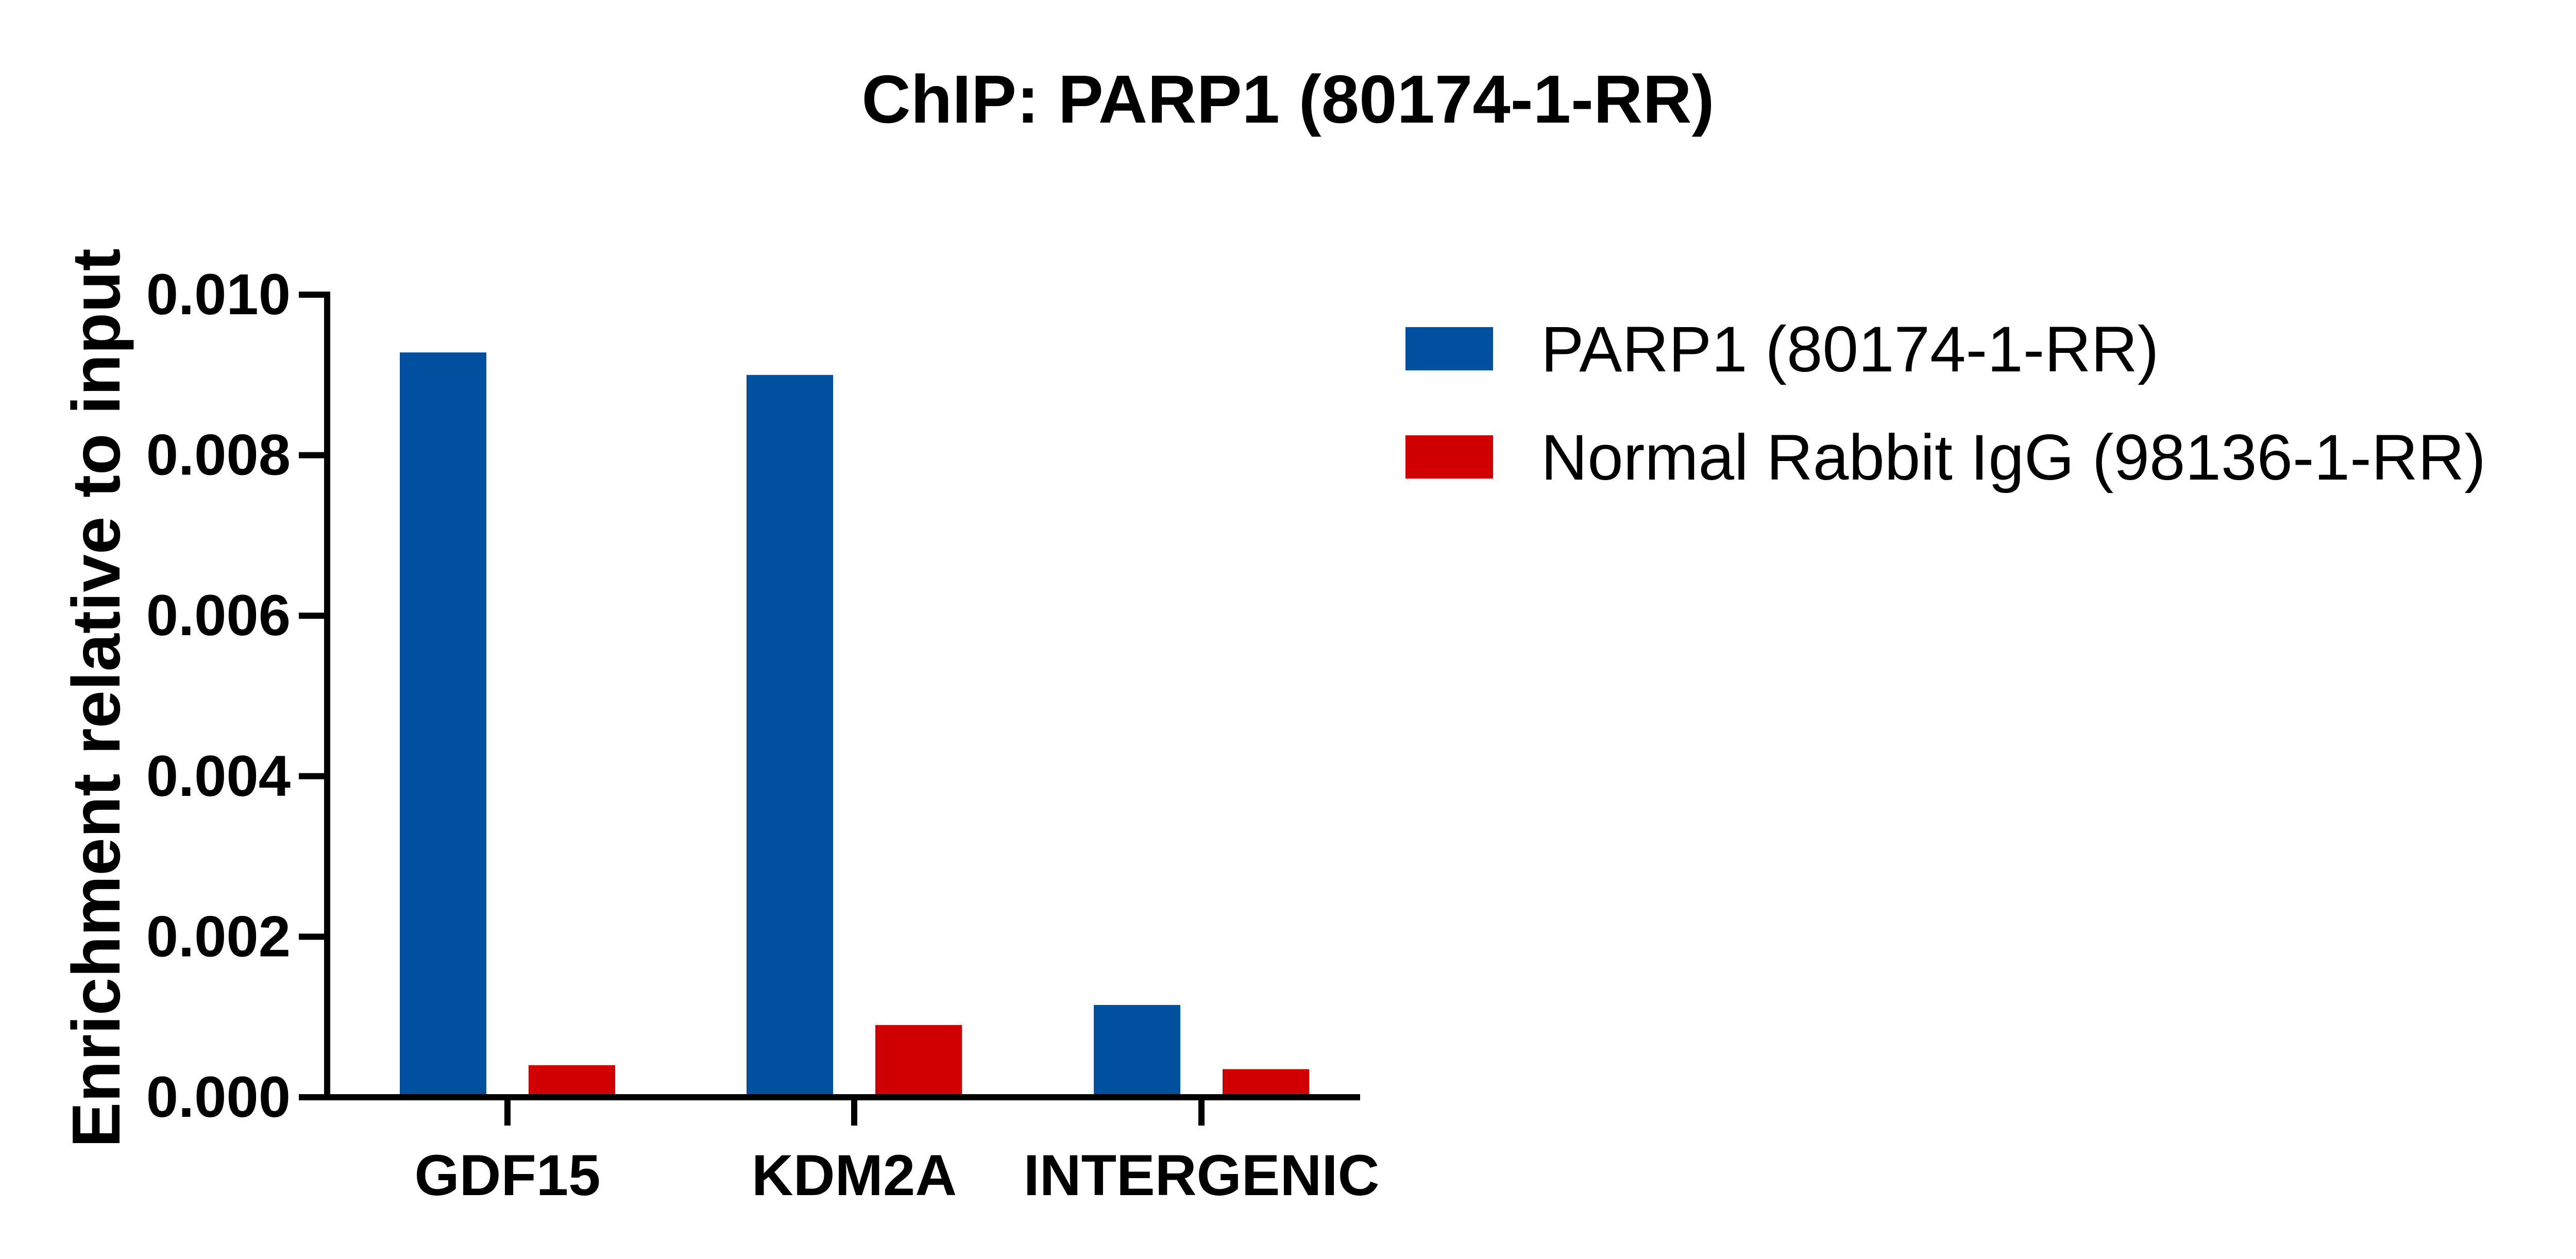 Image resolution: width=2576 pixels, height=1259 pixels. Describe the element at coordinates (443, 724) in the screenshot. I see `bar-parp1-gdf15` at that location.